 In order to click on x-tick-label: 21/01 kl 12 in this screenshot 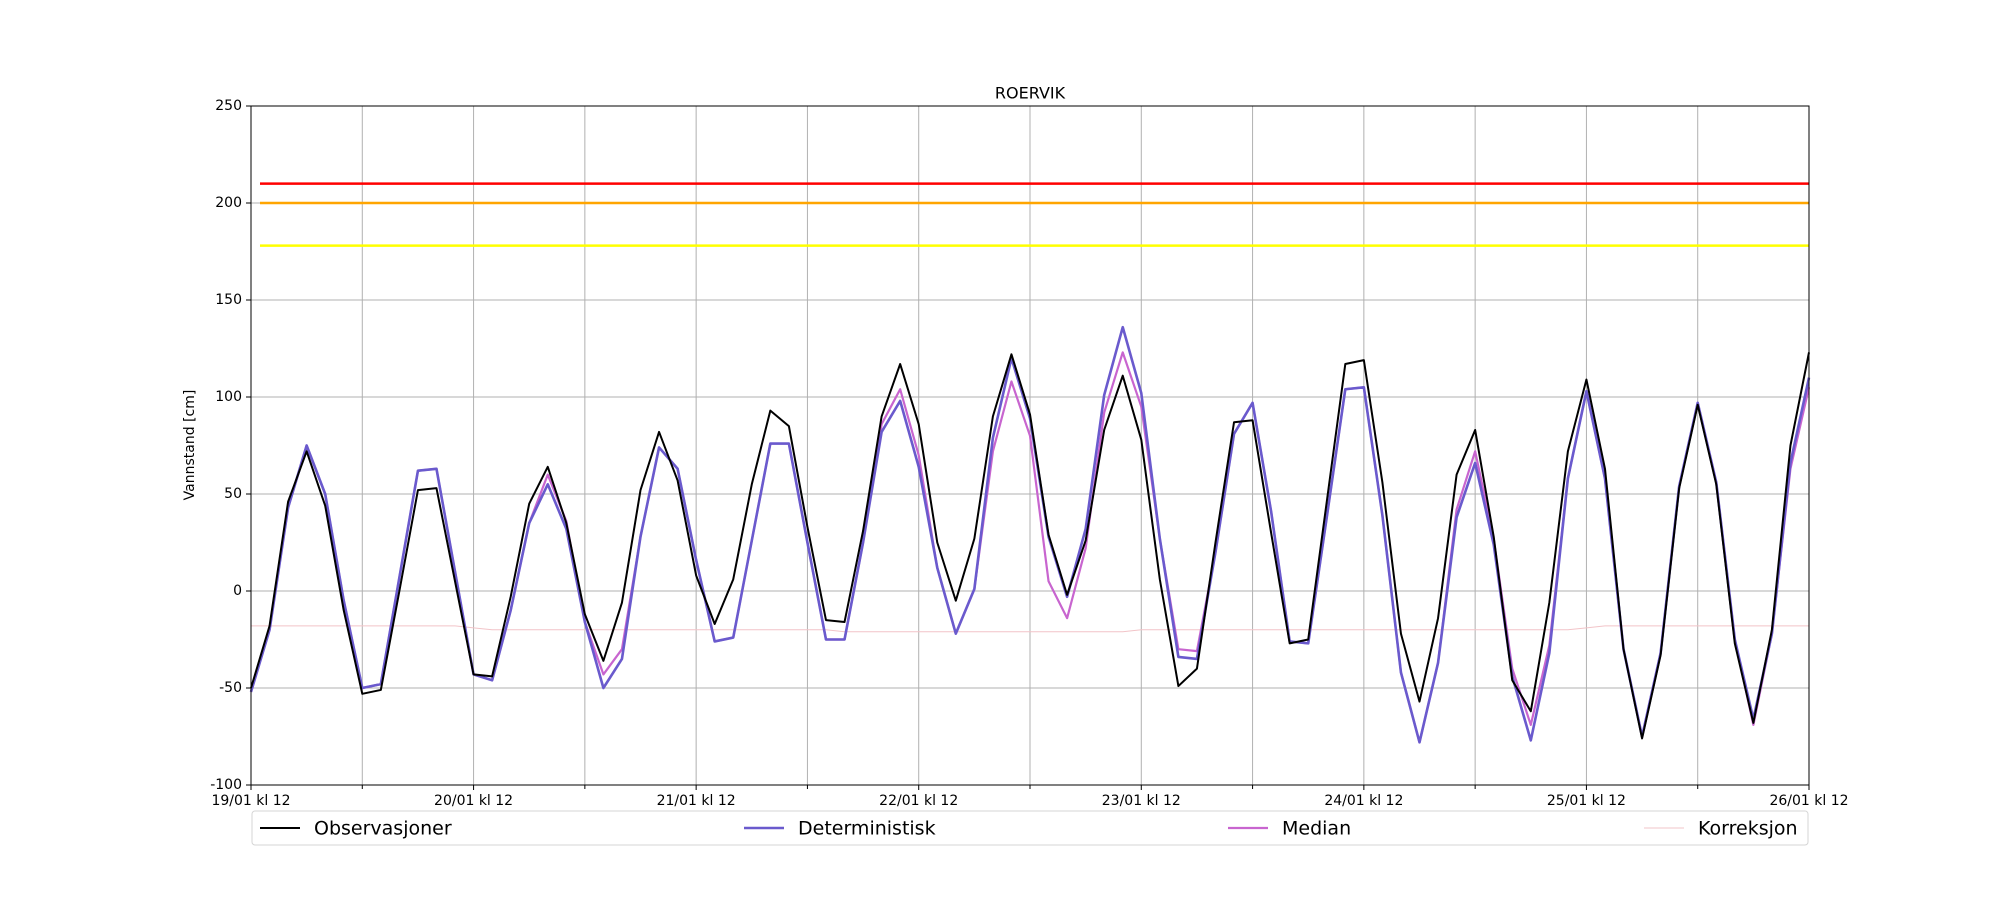, I will do `click(696, 801)`.